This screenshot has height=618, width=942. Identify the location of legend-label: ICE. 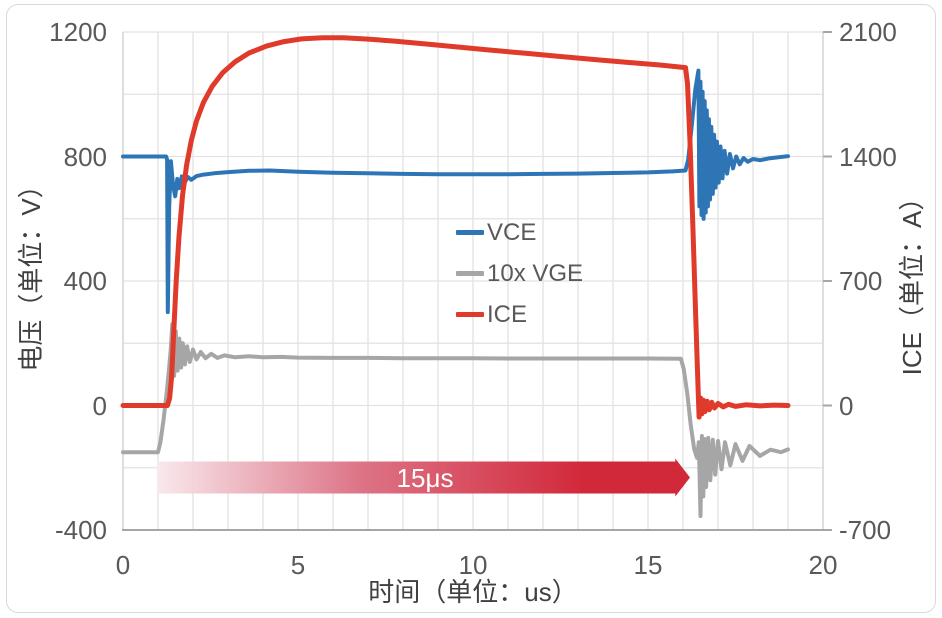
(507, 314).